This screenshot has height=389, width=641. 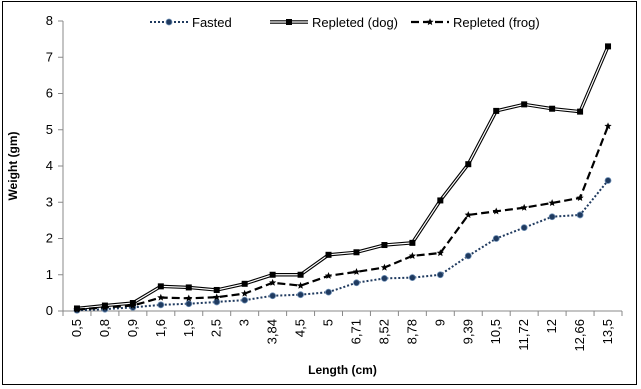 What do you see at coordinates (551, 326) in the screenshot?
I see `x-tick-label: 12` at bounding box center [551, 326].